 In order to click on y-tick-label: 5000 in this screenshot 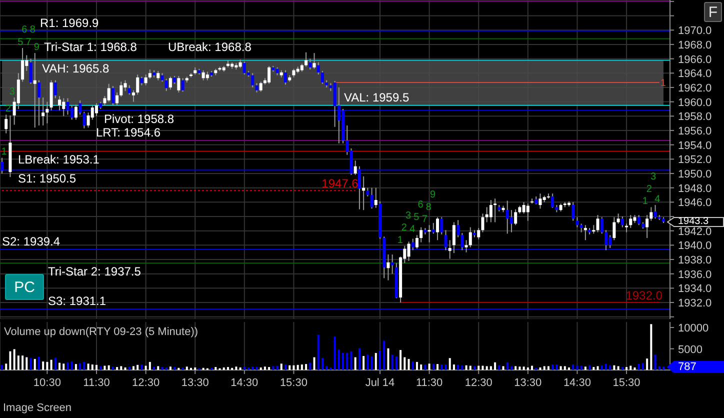, I will do `click(690, 350)`.